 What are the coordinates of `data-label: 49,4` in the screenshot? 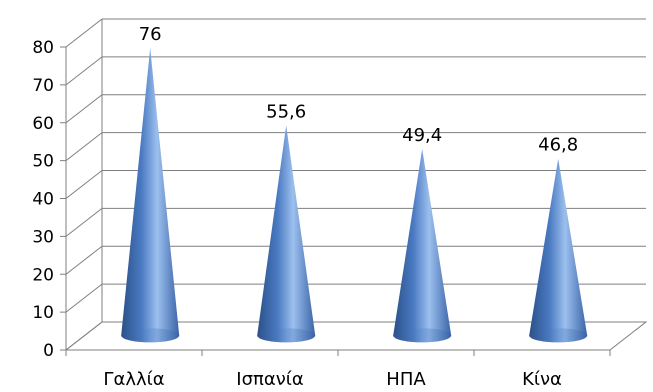 It's located at (422, 135).